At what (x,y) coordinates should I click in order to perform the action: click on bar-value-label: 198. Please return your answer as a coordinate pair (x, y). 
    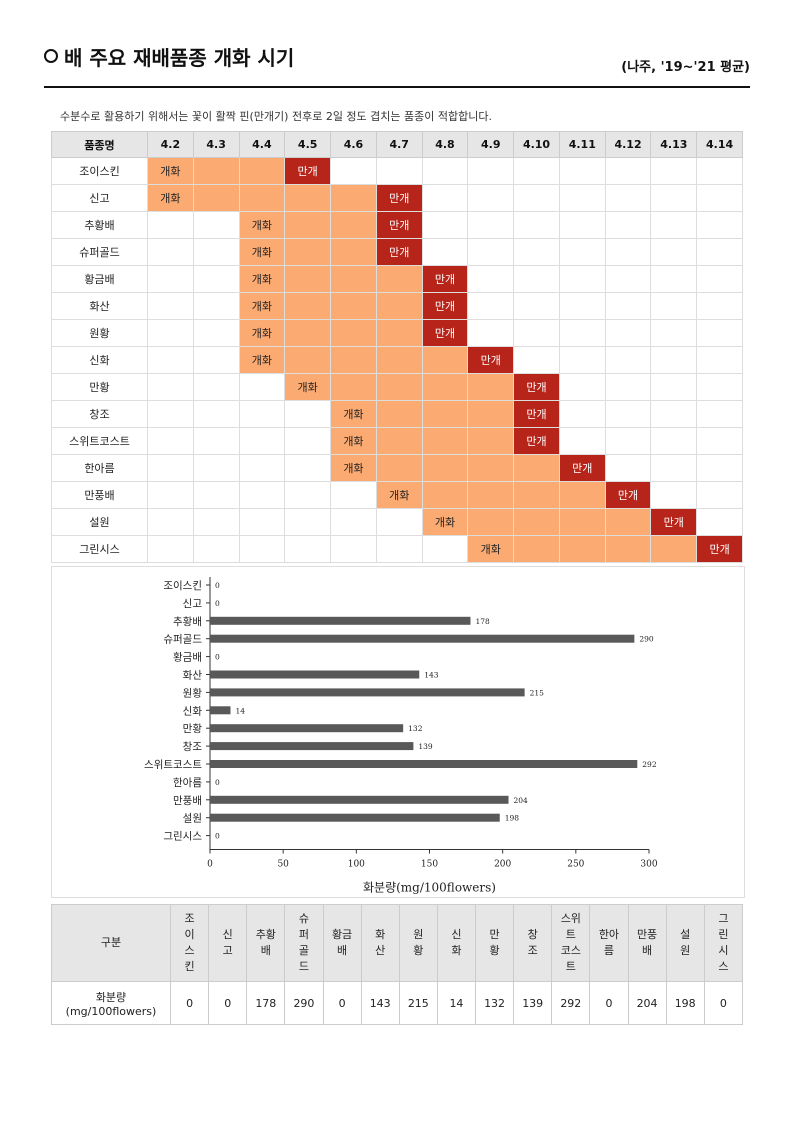
    Looking at the image, I should click on (512, 818).